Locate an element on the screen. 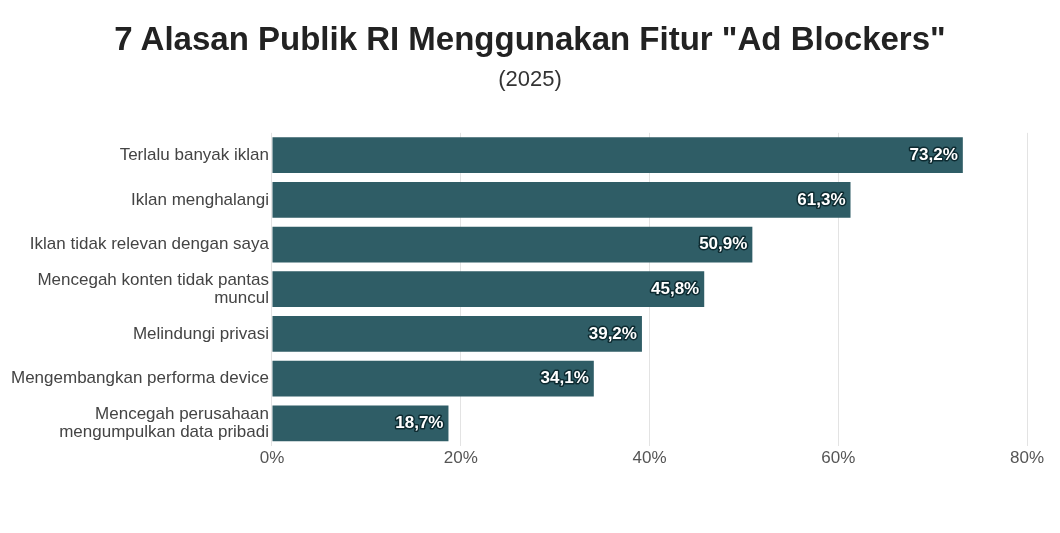 The height and width of the screenshot is (533, 1060). x-tick-label: 80% is located at coordinates (1027, 458).